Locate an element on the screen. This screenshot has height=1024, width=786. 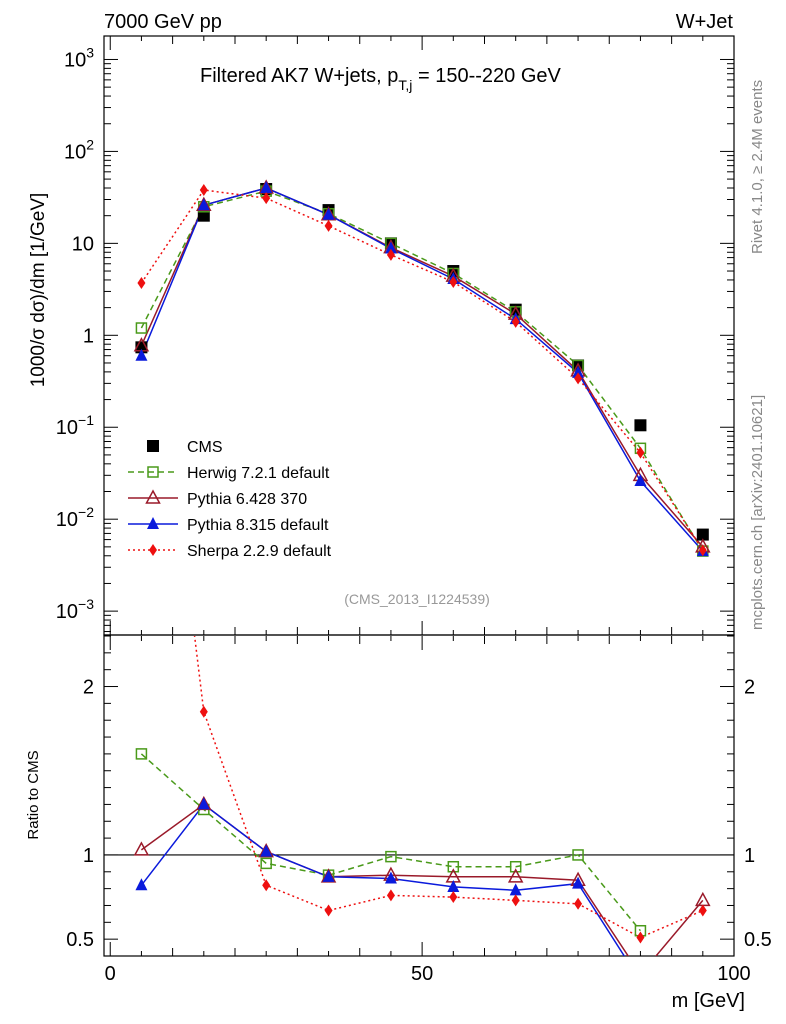
legend-entry-pythia-8-315-default: Pythia 8.315 default is located at coordinates (228, 525).